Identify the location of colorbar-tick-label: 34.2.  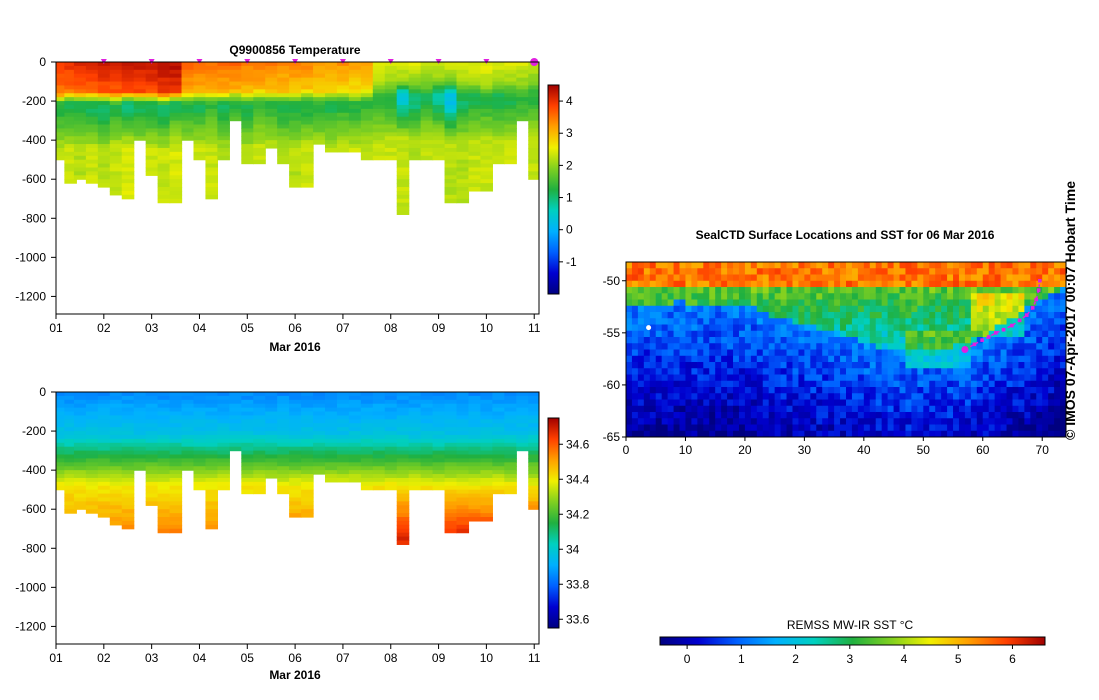
(578, 514).